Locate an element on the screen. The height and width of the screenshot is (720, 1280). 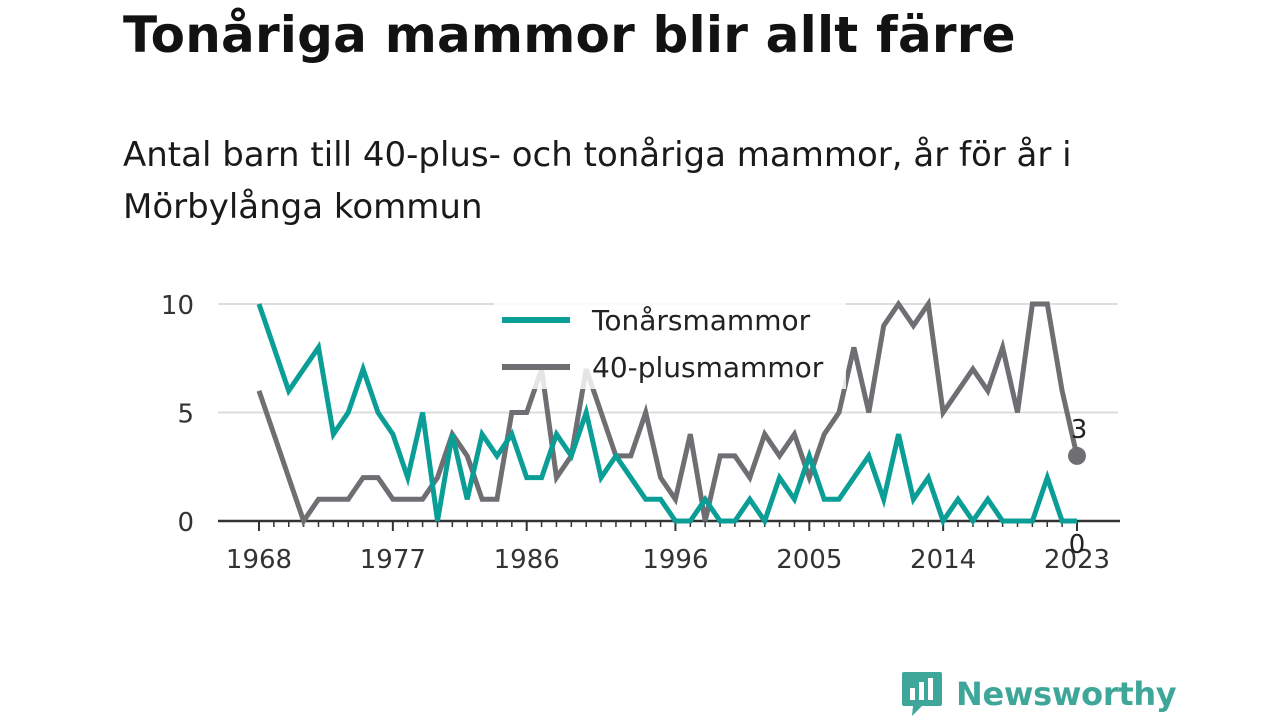
legend-background is located at coordinates (670, 343).